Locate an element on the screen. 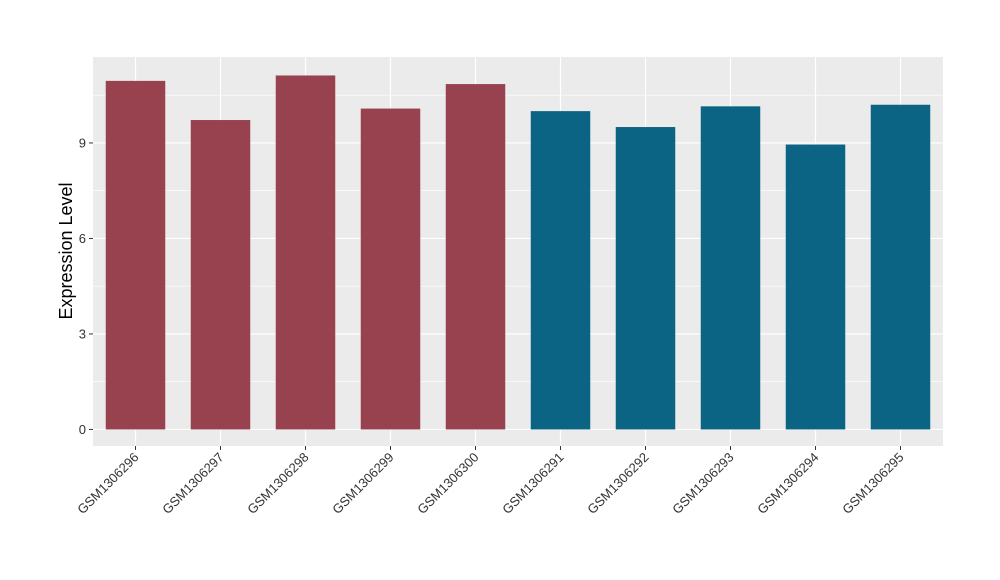 This screenshot has width=1000, height=580. y-tick-label: 9 is located at coordinates (82, 142).